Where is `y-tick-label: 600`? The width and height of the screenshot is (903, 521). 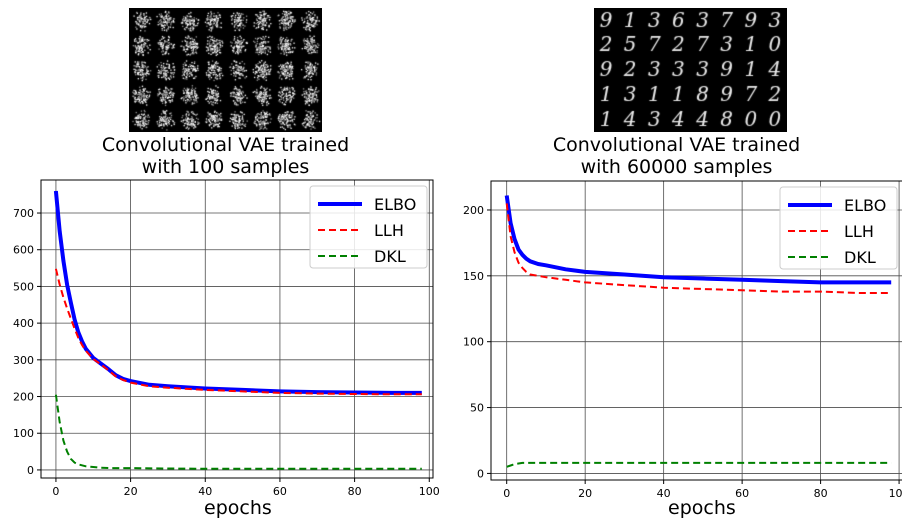 y-tick-label: 600 is located at coordinates (23, 250).